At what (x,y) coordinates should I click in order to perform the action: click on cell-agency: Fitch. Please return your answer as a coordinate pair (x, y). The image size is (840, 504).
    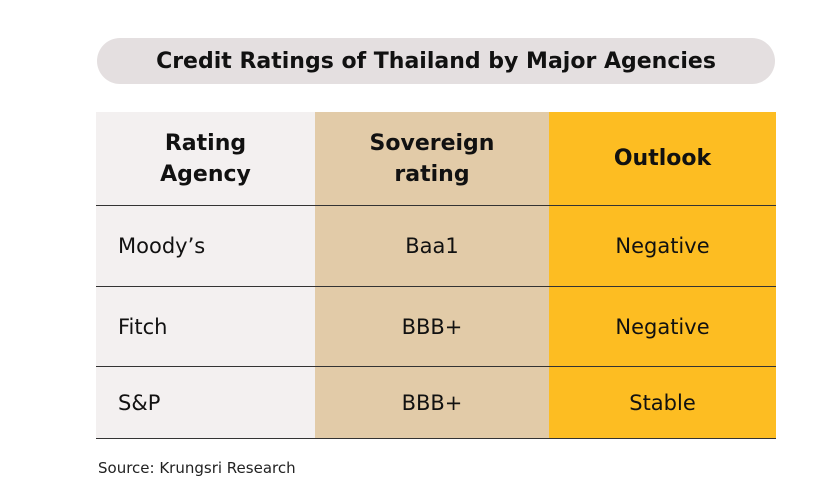
    Looking at the image, I should click on (205, 326).